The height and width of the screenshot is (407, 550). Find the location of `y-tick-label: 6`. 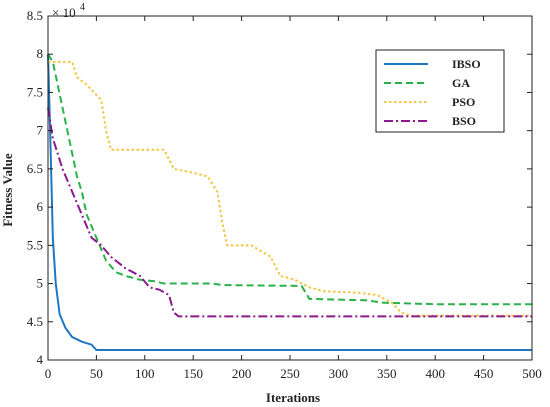

y-tick-label: 6 is located at coordinates (40, 206).